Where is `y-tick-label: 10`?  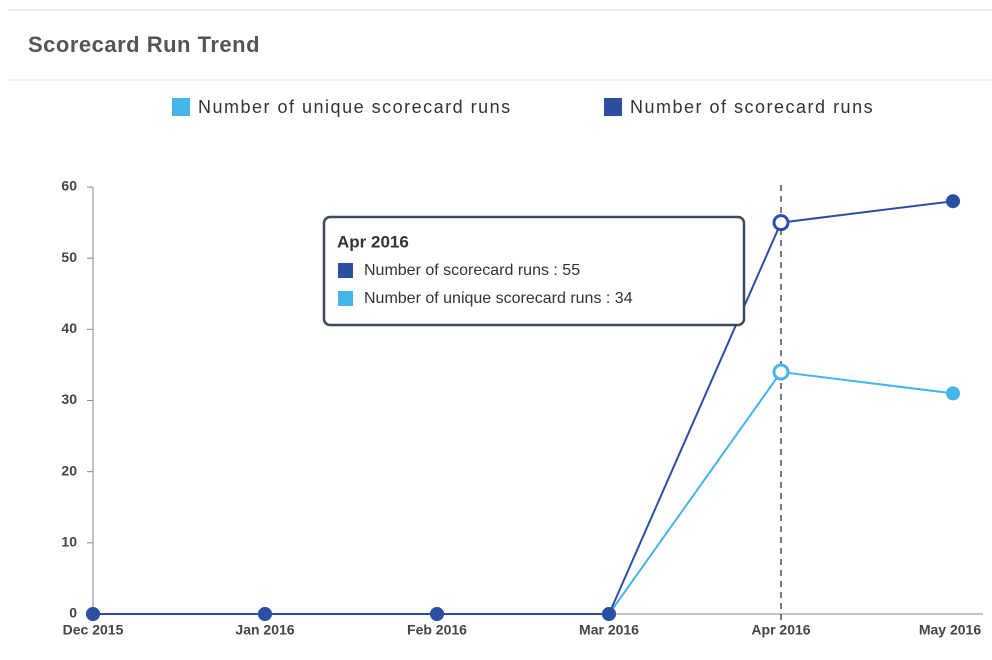 y-tick-label: 10 is located at coordinates (69, 542).